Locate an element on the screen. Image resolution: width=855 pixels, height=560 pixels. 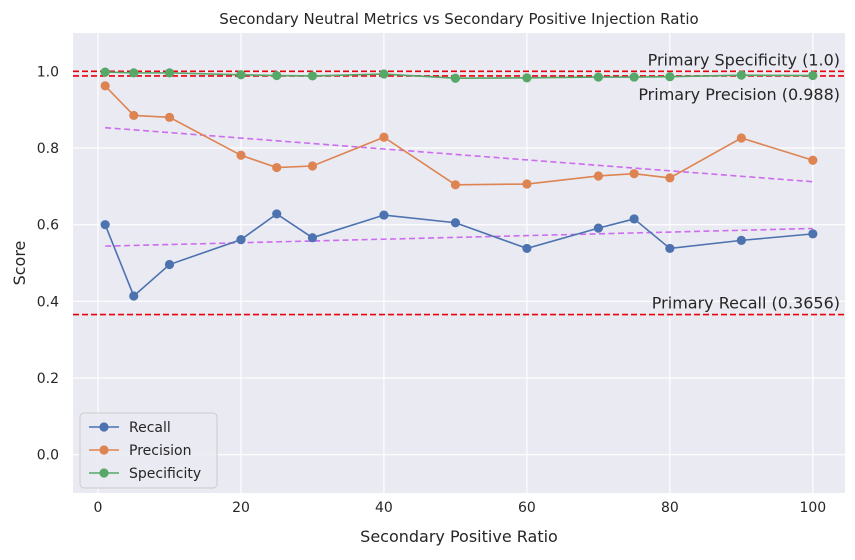
legend-label: Specificity is located at coordinates (165, 474).